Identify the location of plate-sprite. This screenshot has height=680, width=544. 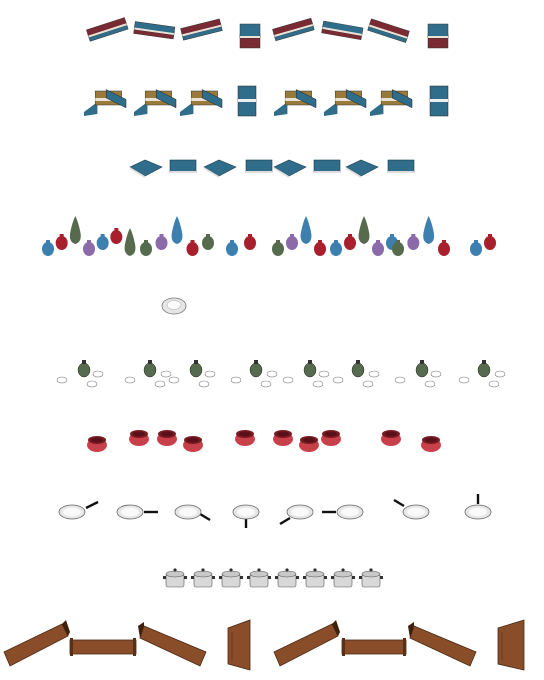
(174, 306).